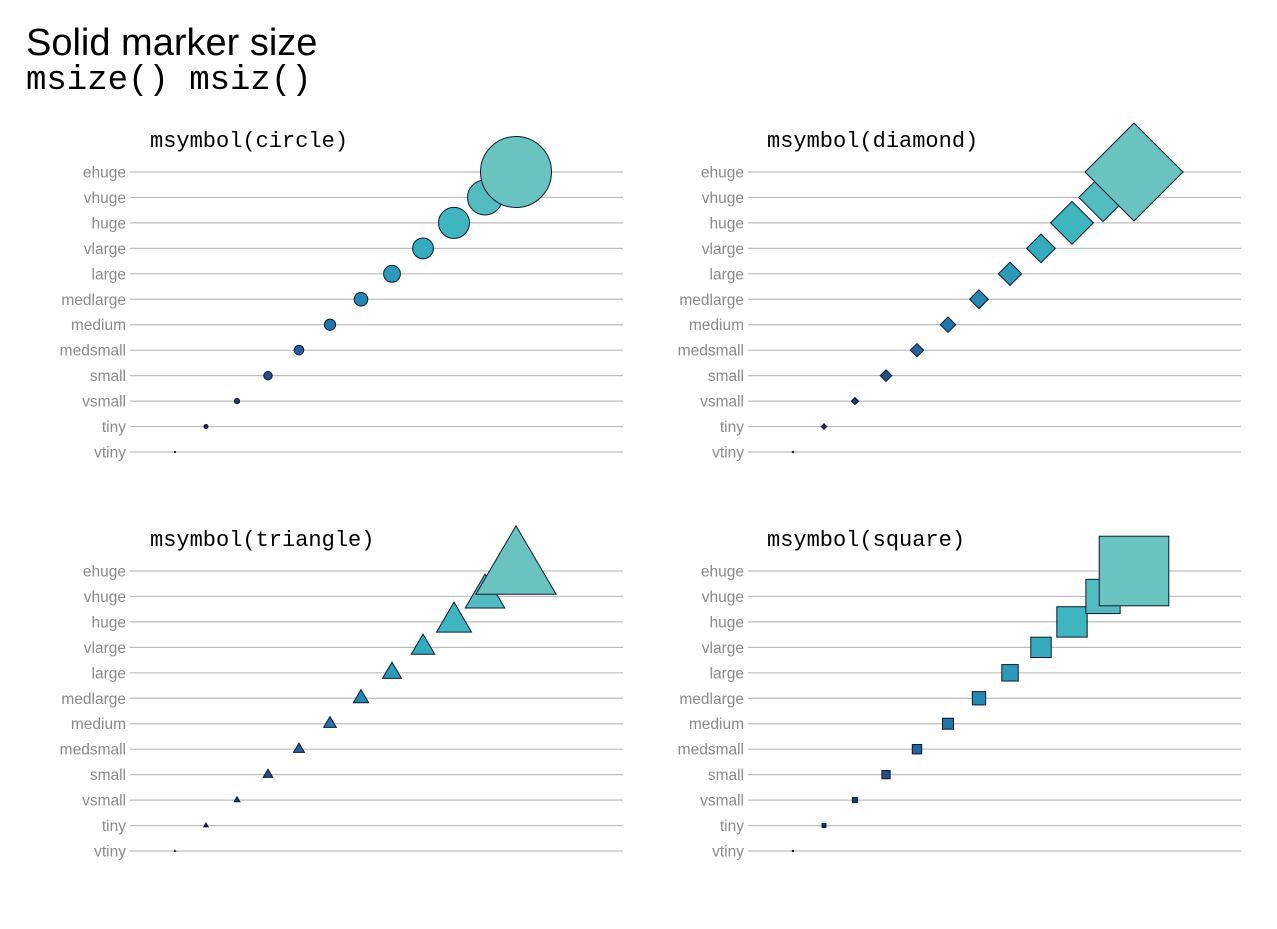  I want to click on panel-title: msymbol(circle), so click(249, 141).